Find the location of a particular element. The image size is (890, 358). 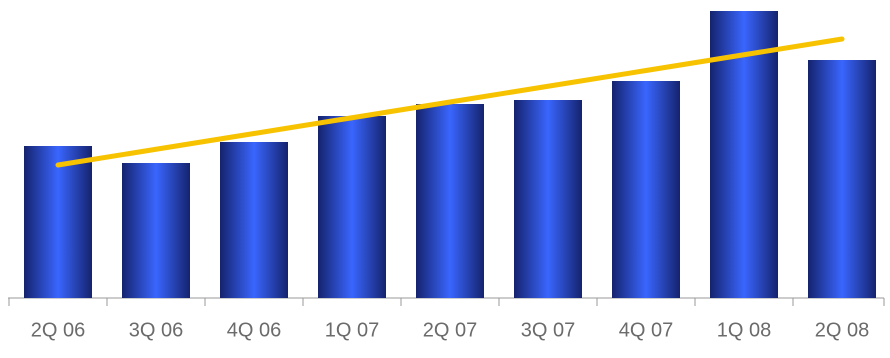

x-tick-label: 3Q 07 is located at coordinates (548, 330).